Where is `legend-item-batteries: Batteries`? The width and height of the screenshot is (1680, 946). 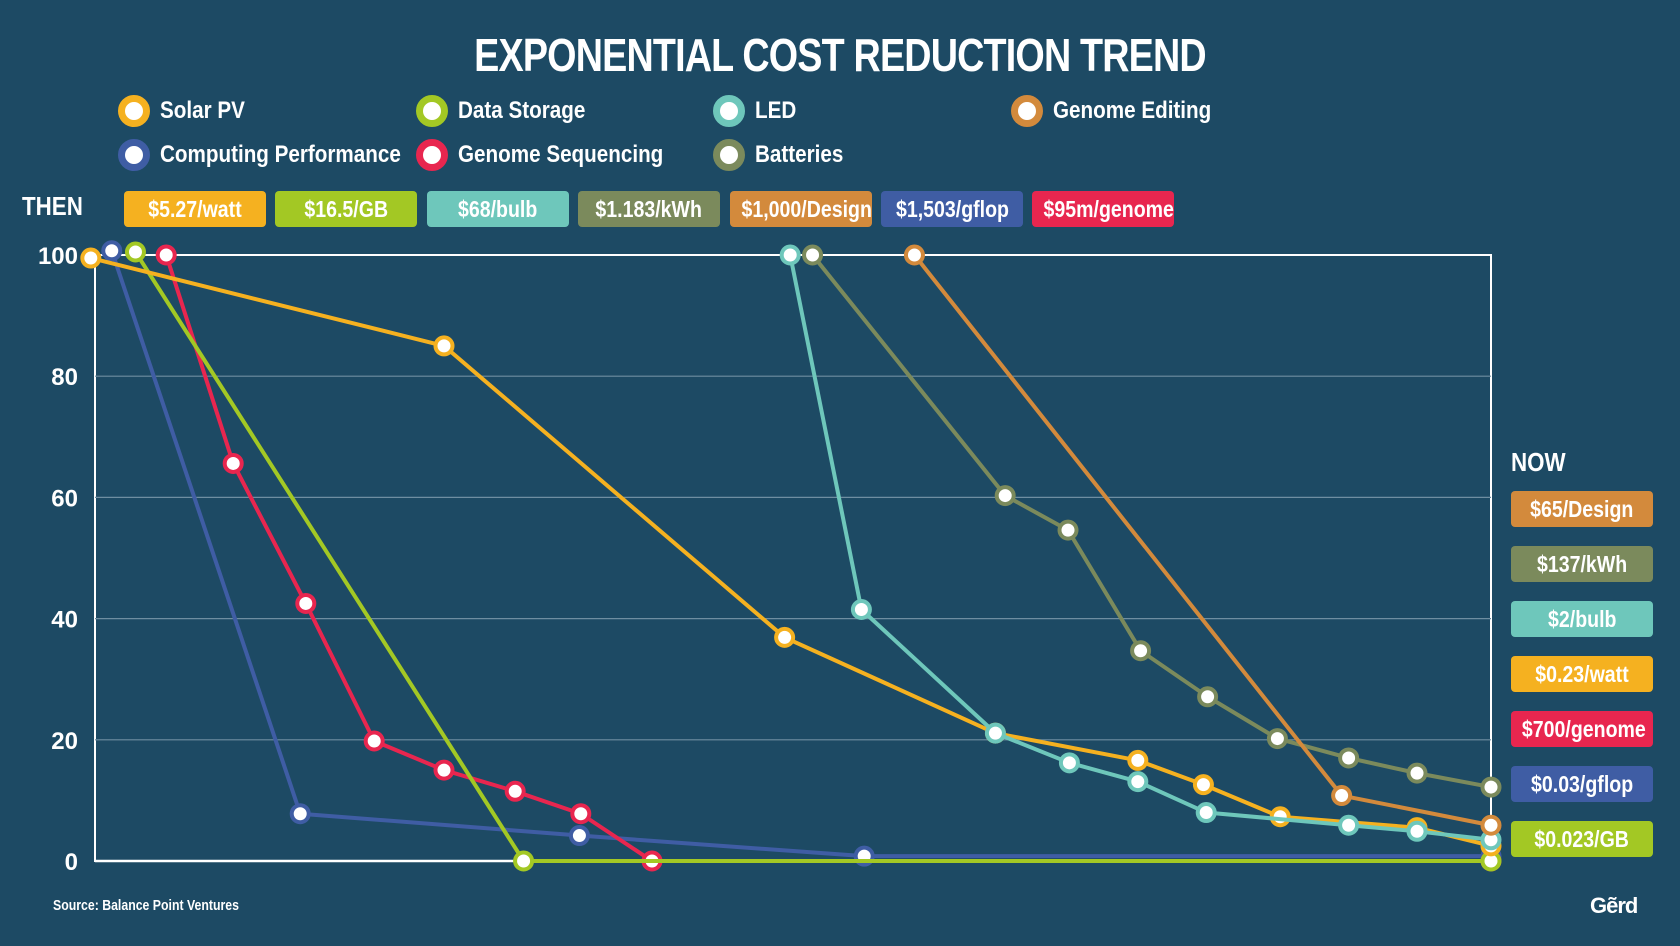
legend-item-batteries: Batteries is located at coordinates (785, 155).